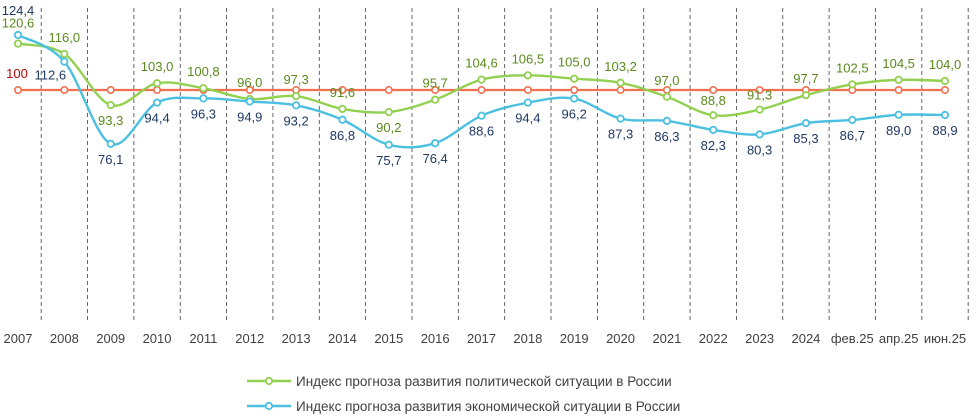  What do you see at coordinates (944, 130) in the screenshot?
I see `economic-index-data-label: 88,9` at bounding box center [944, 130].